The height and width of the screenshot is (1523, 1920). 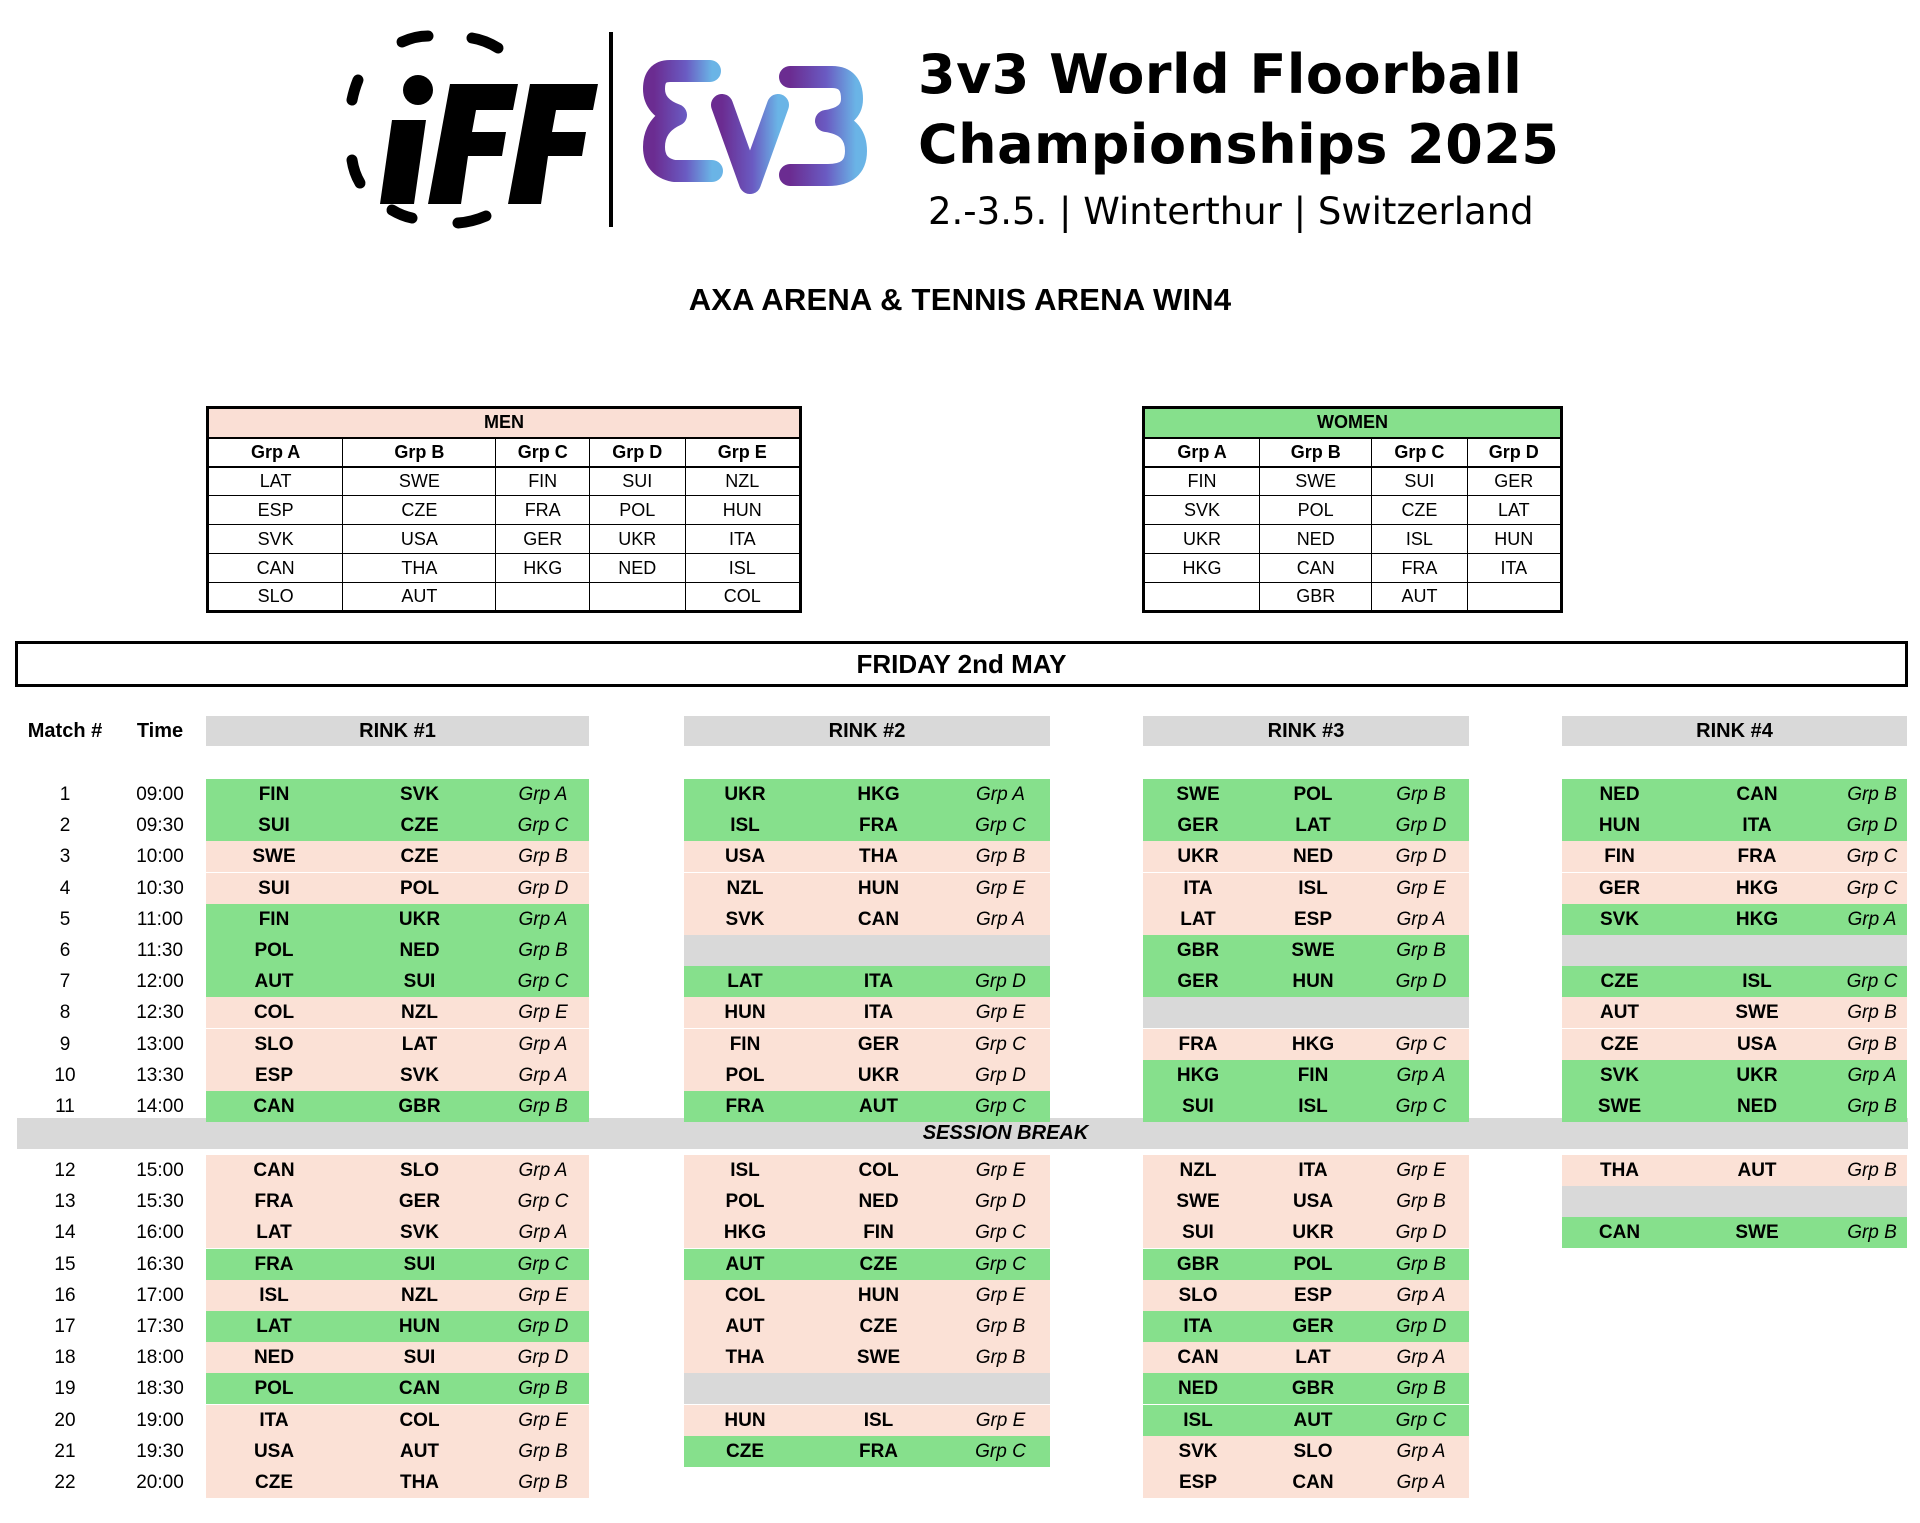 I want to click on match-time: 20:00, so click(x=160, y=1482).